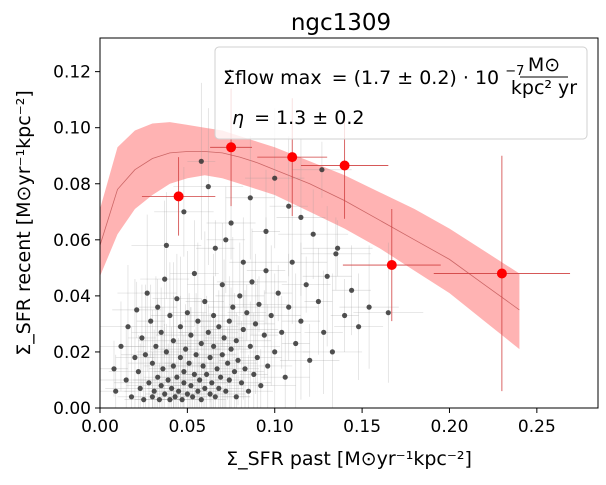  What do you see at coordinates (238, 118) in the screenshot?
I see `eta-symbol: η` at bounding box center [238, 118].